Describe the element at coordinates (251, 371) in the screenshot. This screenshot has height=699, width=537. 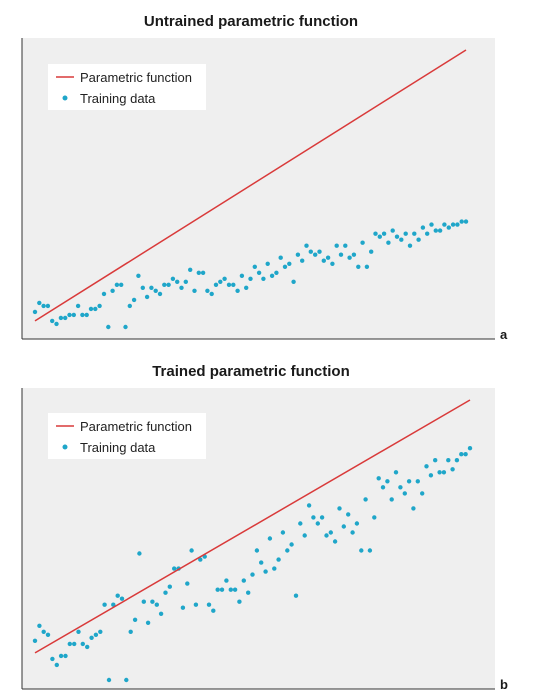
I see `chart-title-b: Trained parametric function` at that location.